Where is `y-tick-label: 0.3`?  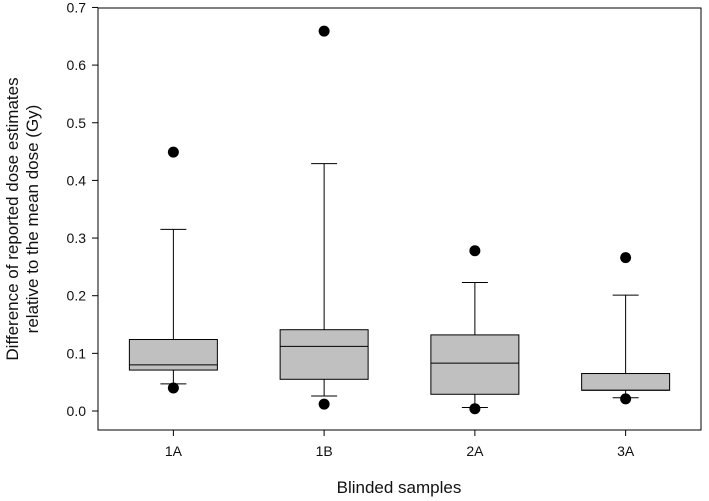 y-tick-label: 0.3 is located at coordinates (77, 238).